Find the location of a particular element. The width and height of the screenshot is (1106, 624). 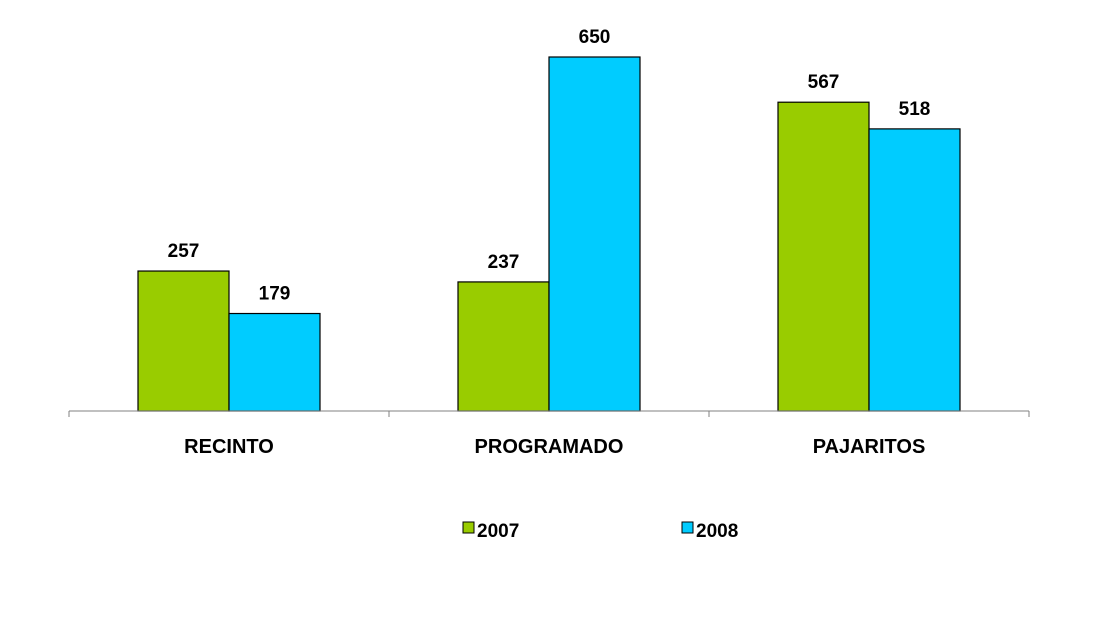

category-label-programado: PROGRAMADO is located at coordinates (549, 447).